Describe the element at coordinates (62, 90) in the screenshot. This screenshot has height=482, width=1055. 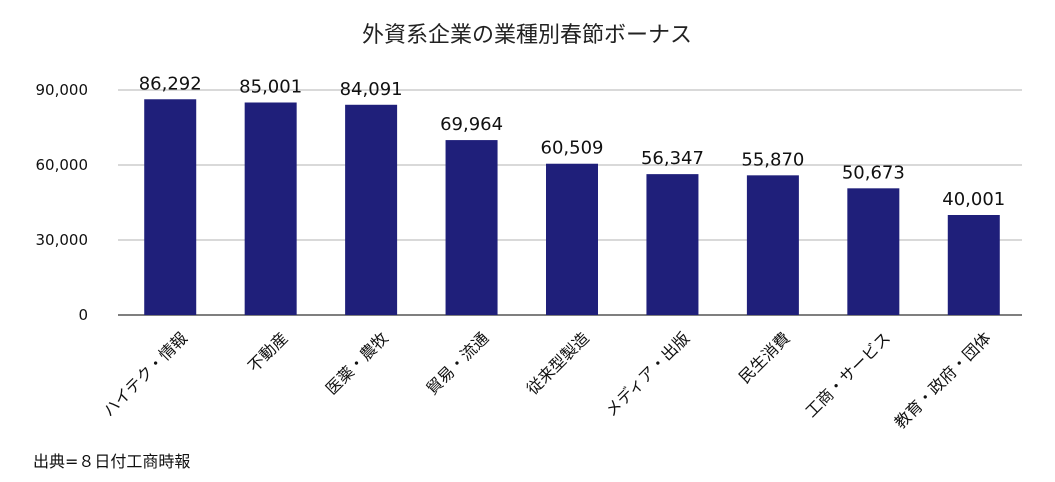
I see `y-tick-label: 90,000` at that location.